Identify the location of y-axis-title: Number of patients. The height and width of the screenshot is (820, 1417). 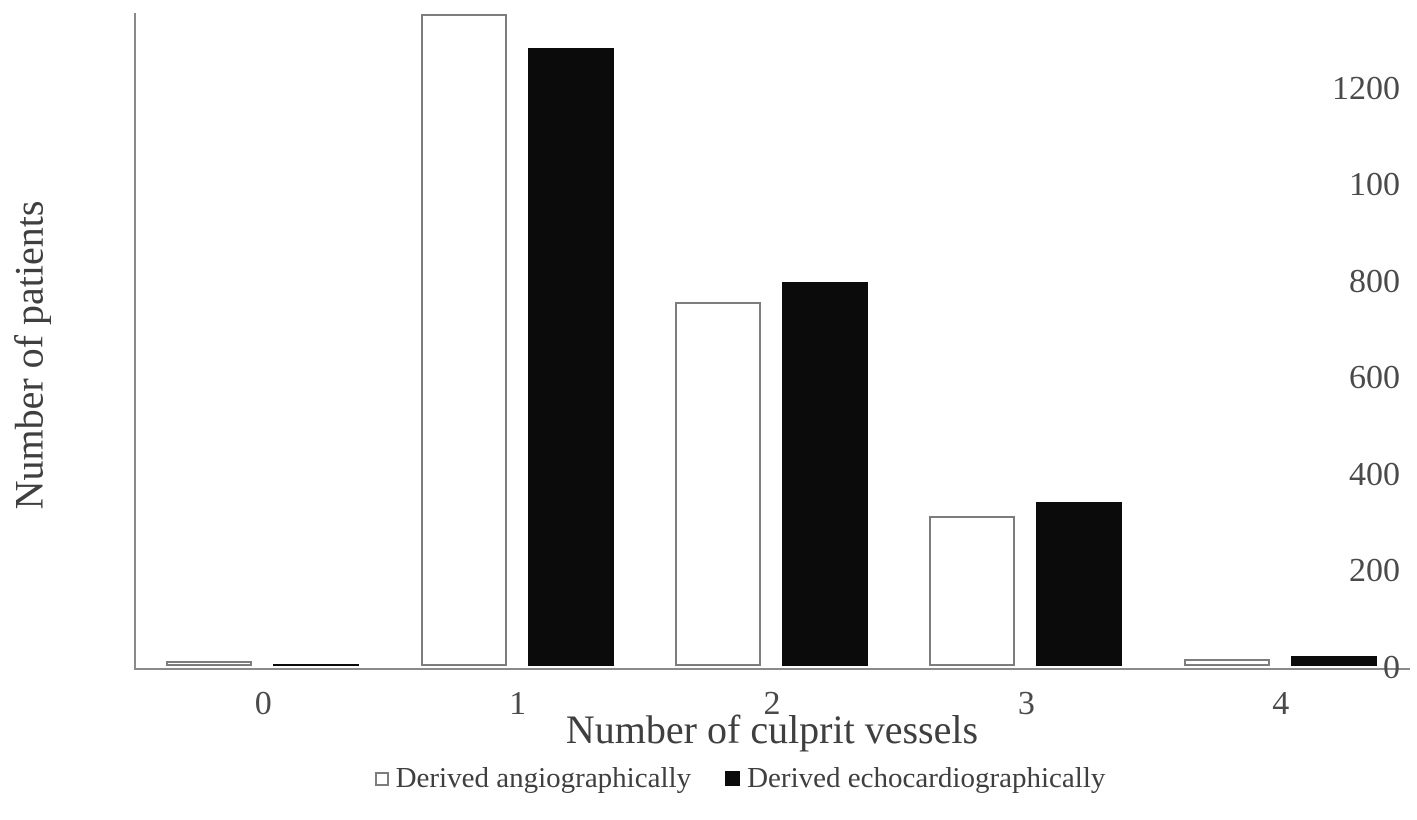
(29, 355).